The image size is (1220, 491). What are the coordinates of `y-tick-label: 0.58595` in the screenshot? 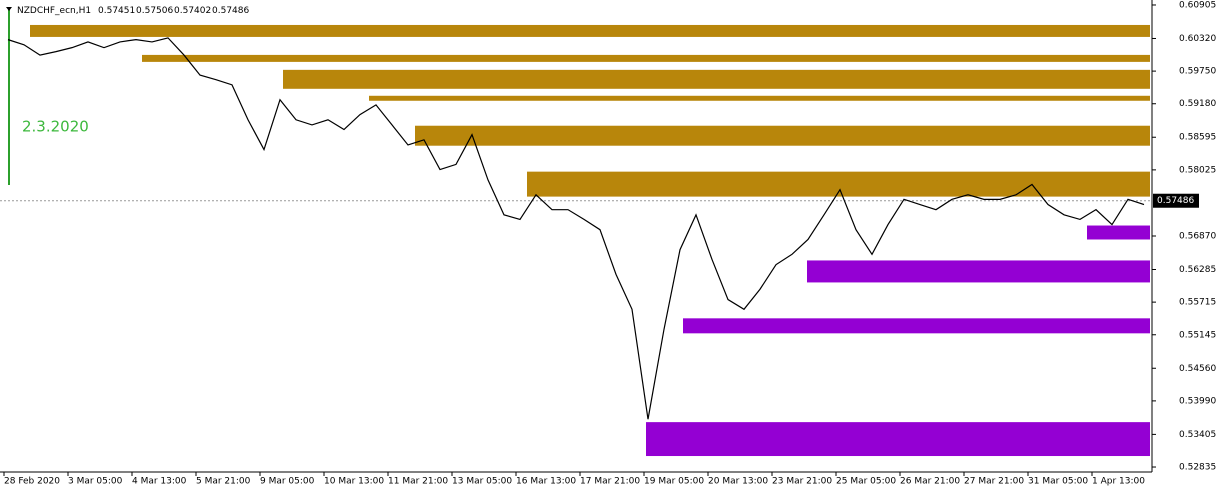 It's located at (1197, 138).